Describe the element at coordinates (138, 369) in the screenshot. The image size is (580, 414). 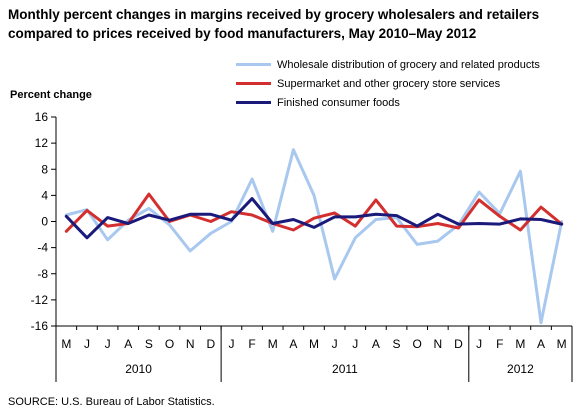
I see `year-label: 2010` at that location.